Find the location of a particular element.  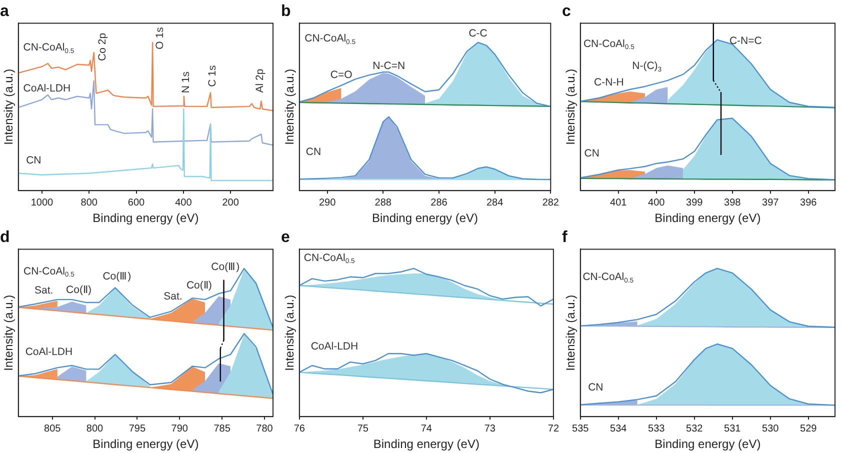

annotation: C-N=C is located at coordinates (745, 40).